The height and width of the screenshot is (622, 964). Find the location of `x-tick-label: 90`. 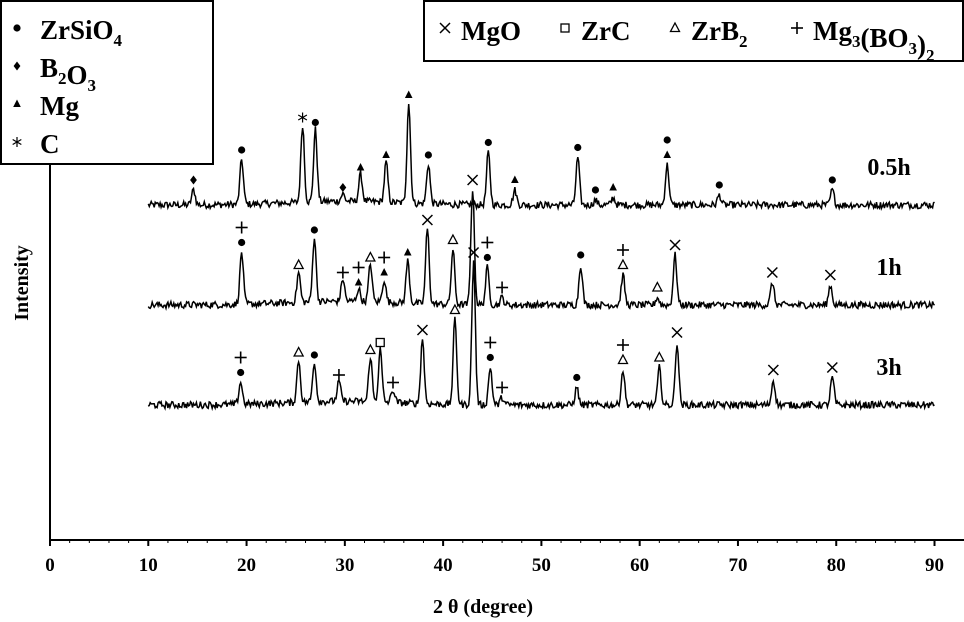

x-tick-label: 90 is located at coordinates (934, 565).